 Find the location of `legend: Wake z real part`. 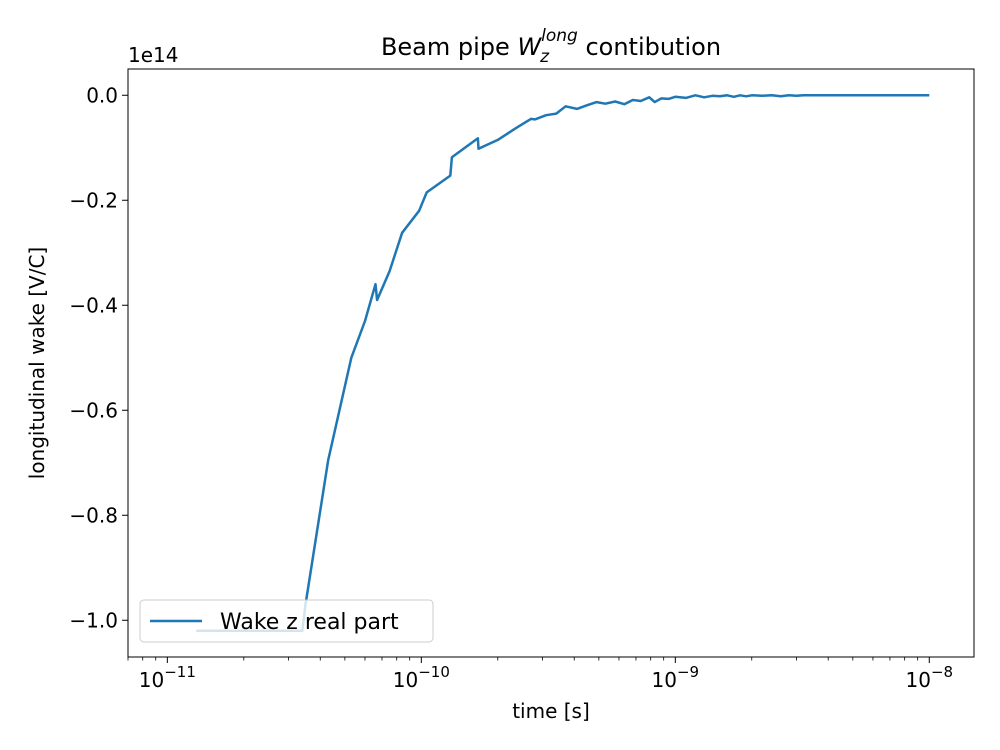

legend: Wake z real part is located at coordinates (286, 621).